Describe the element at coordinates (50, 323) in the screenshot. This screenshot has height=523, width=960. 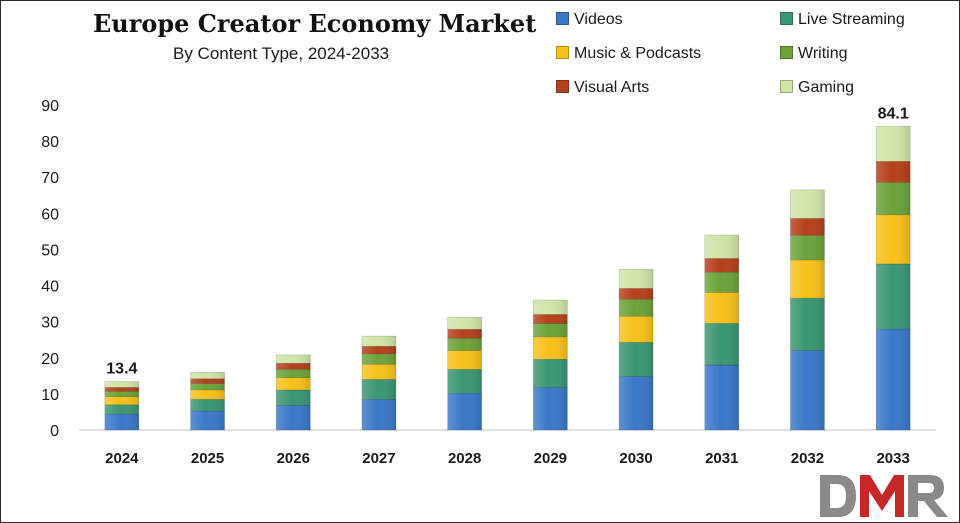
I see `y-tick-label: 30` at that location.